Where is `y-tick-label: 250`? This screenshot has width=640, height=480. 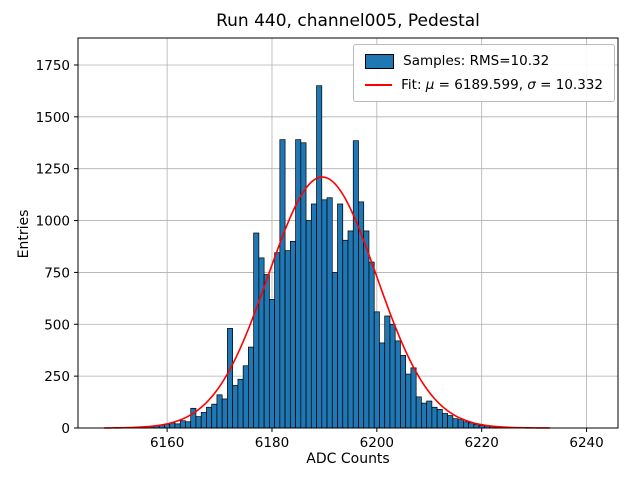 y-tick-label: 250 is located at coordinates (57, 377).